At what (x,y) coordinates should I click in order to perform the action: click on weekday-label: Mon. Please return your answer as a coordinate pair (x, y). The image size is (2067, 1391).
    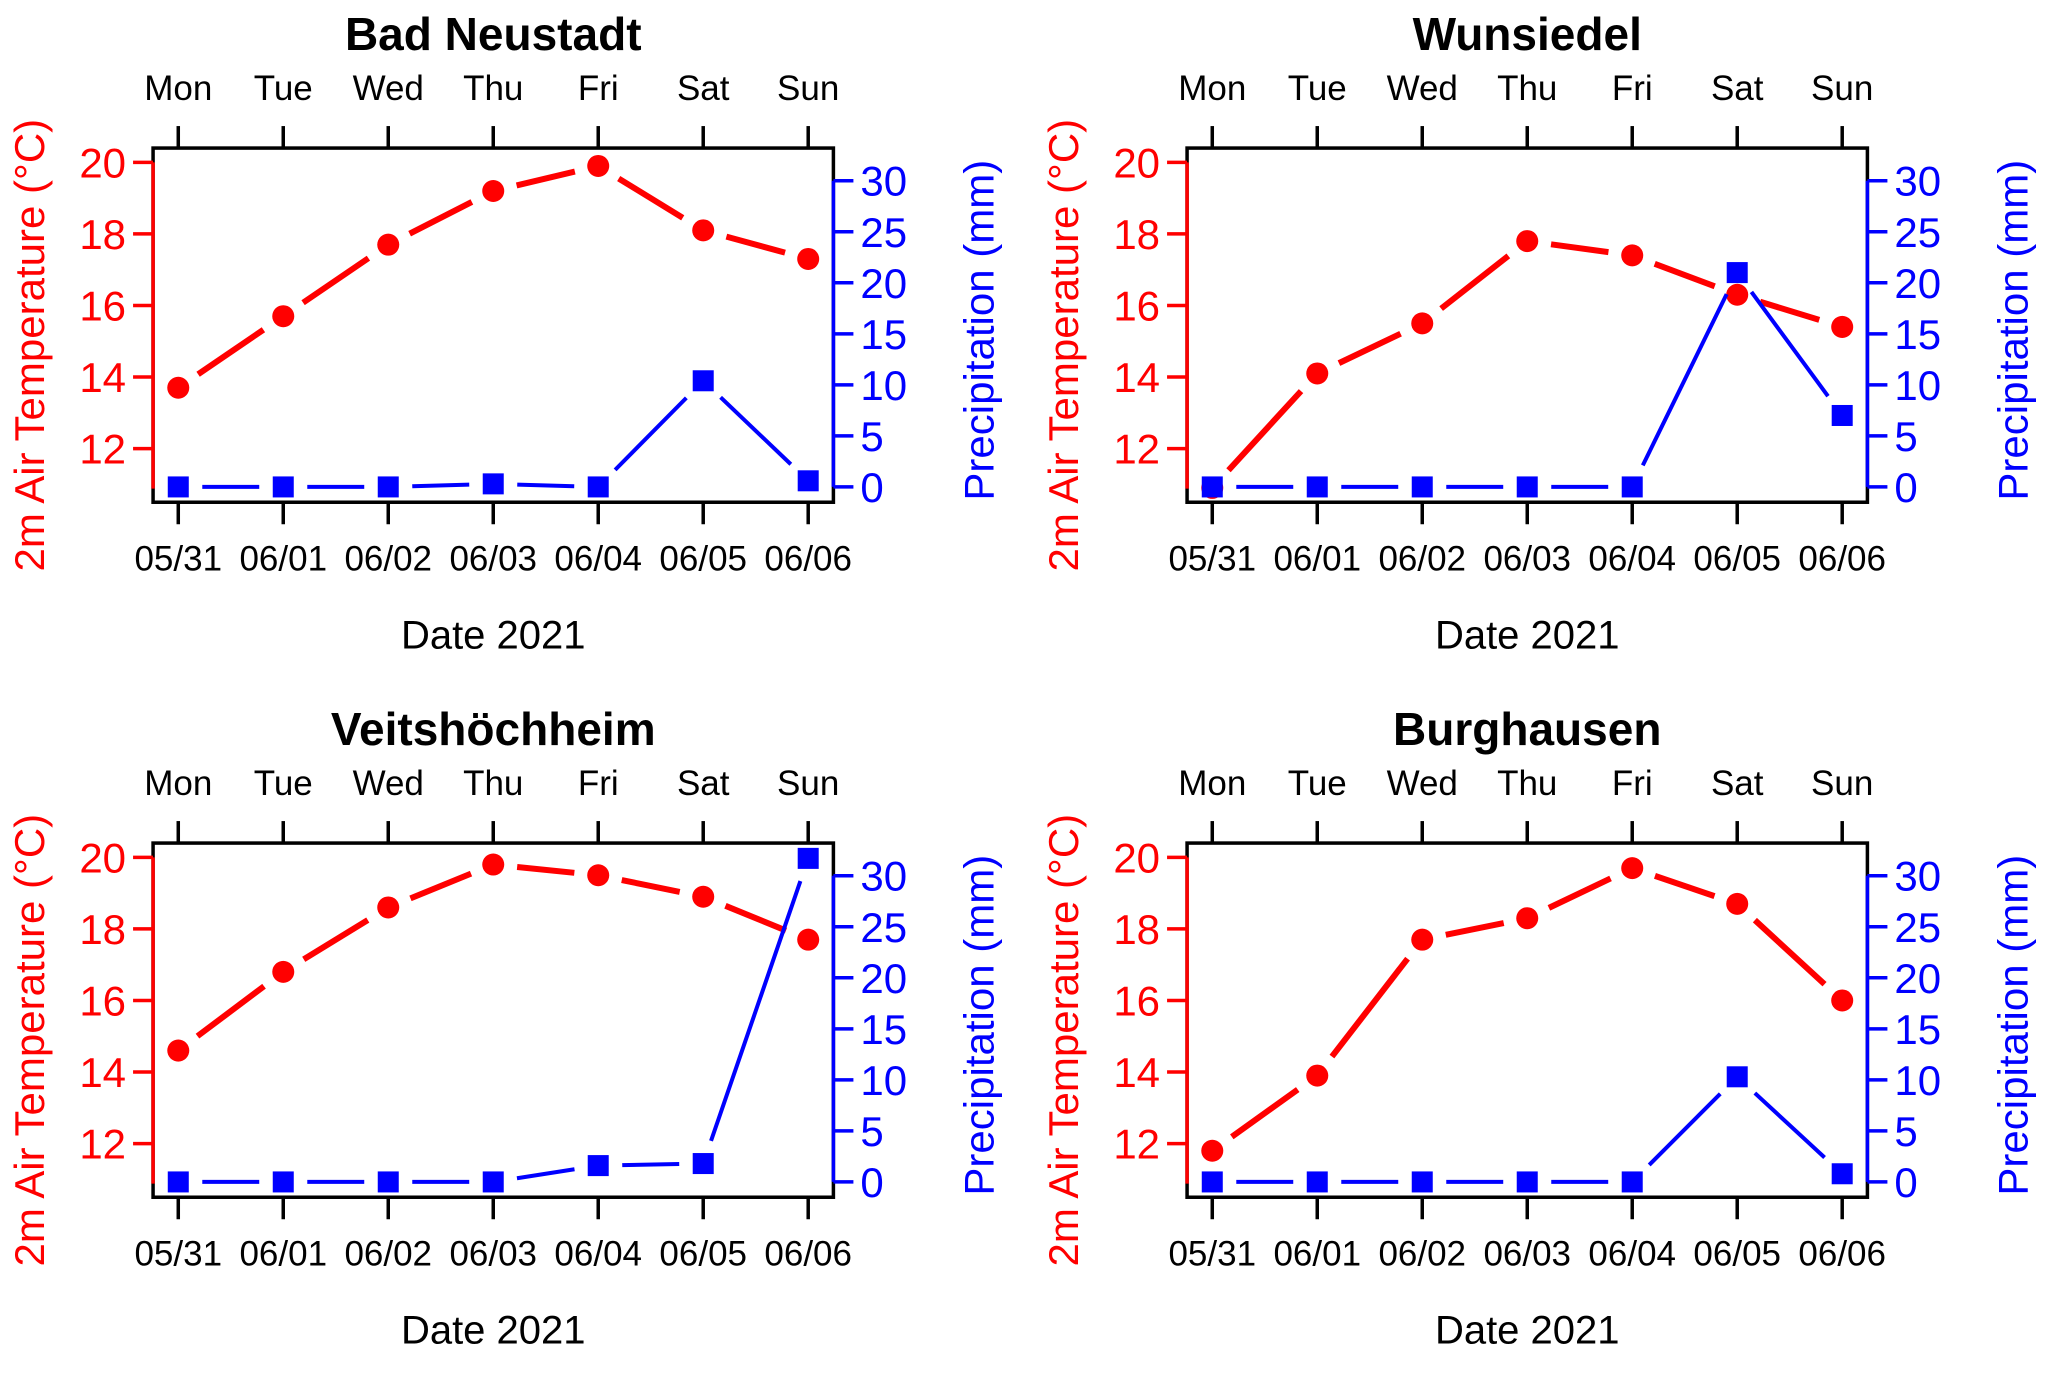
    Looking at the image, I should click on (1212, 783).